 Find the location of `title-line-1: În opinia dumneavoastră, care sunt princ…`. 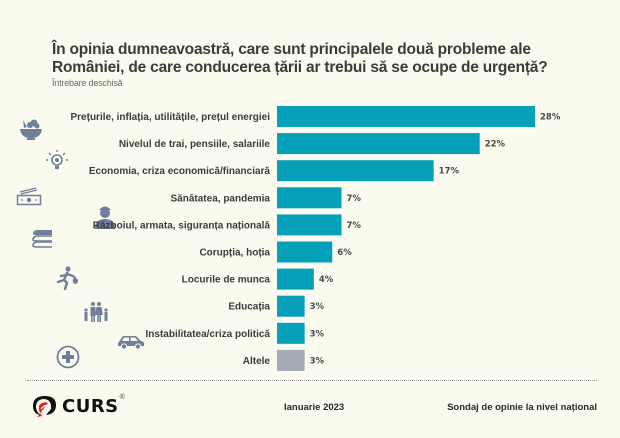

title-line-1: În opinia dumneavoastră, care sunt princ… is located at coordinates (291, 49).